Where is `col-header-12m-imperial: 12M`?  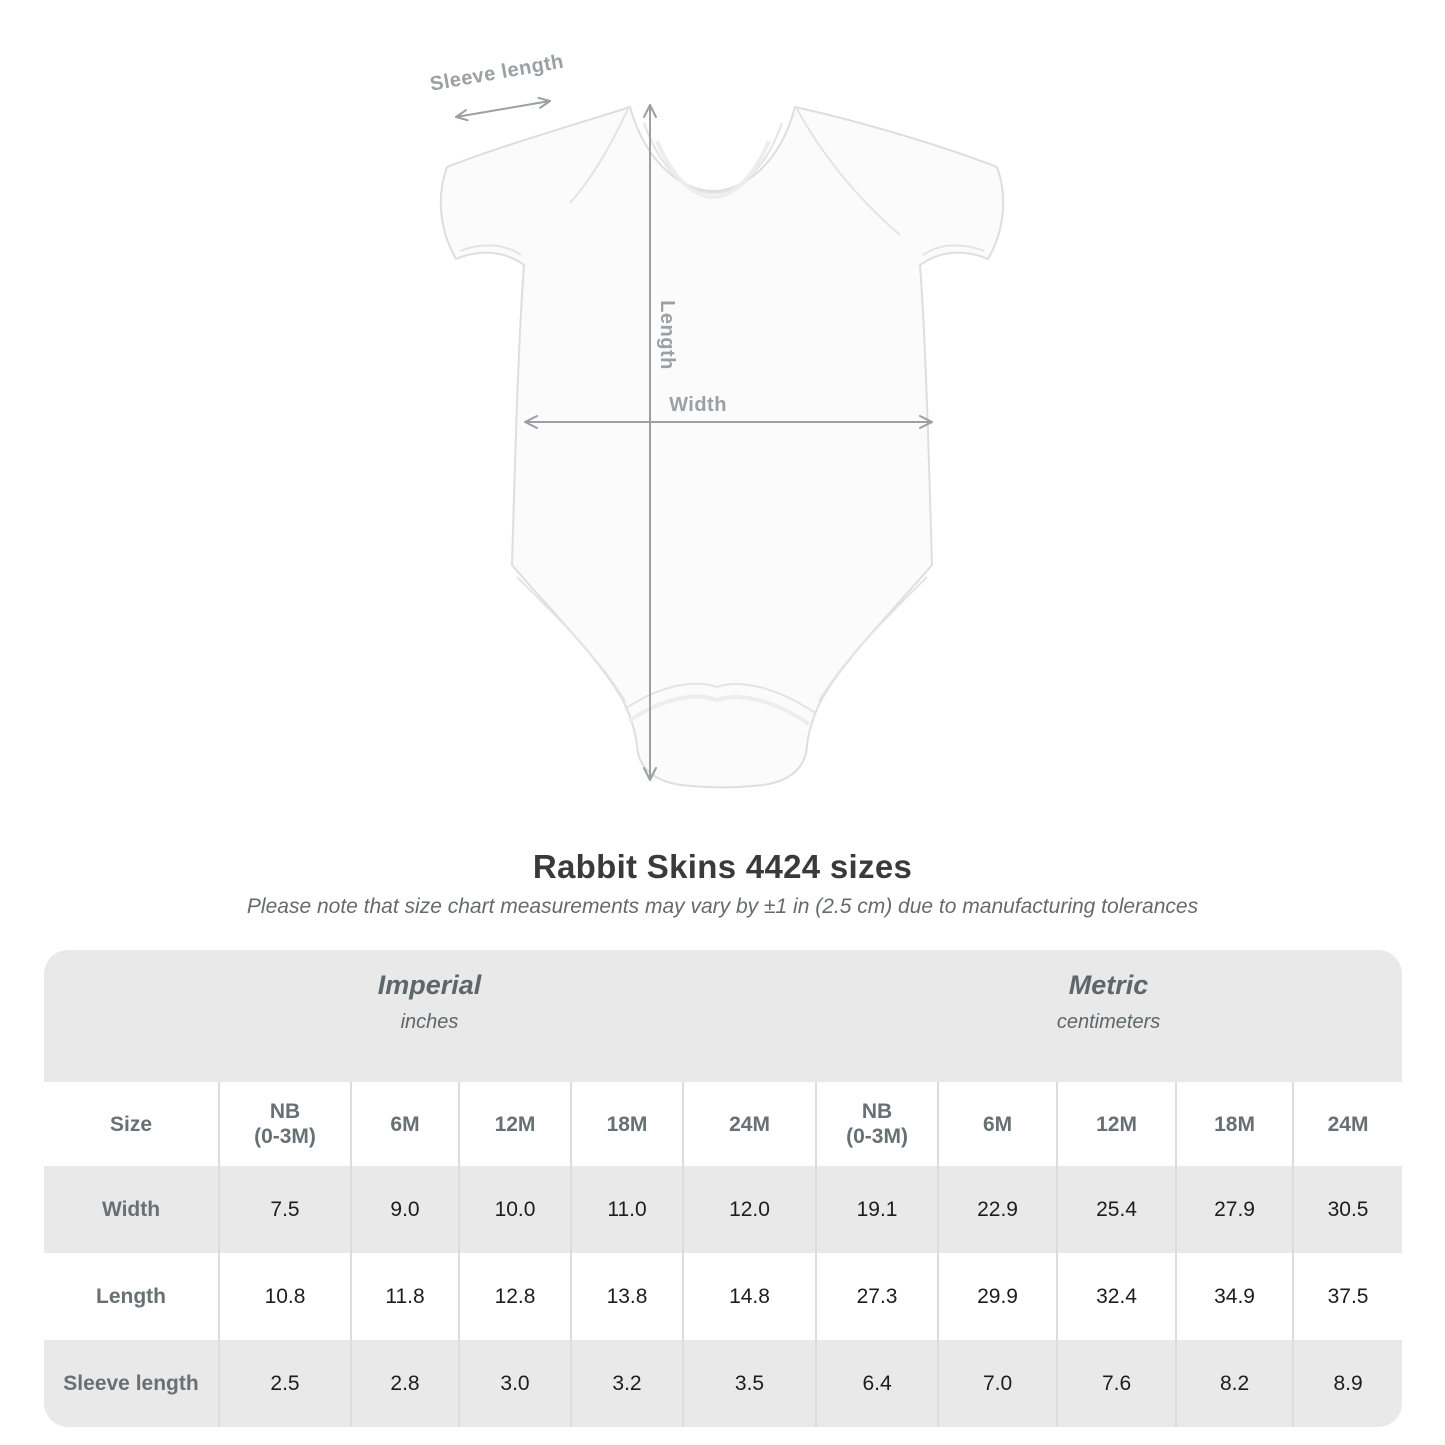
col-header-12m-imperial: 12M is located at coordinates (514, 1124).